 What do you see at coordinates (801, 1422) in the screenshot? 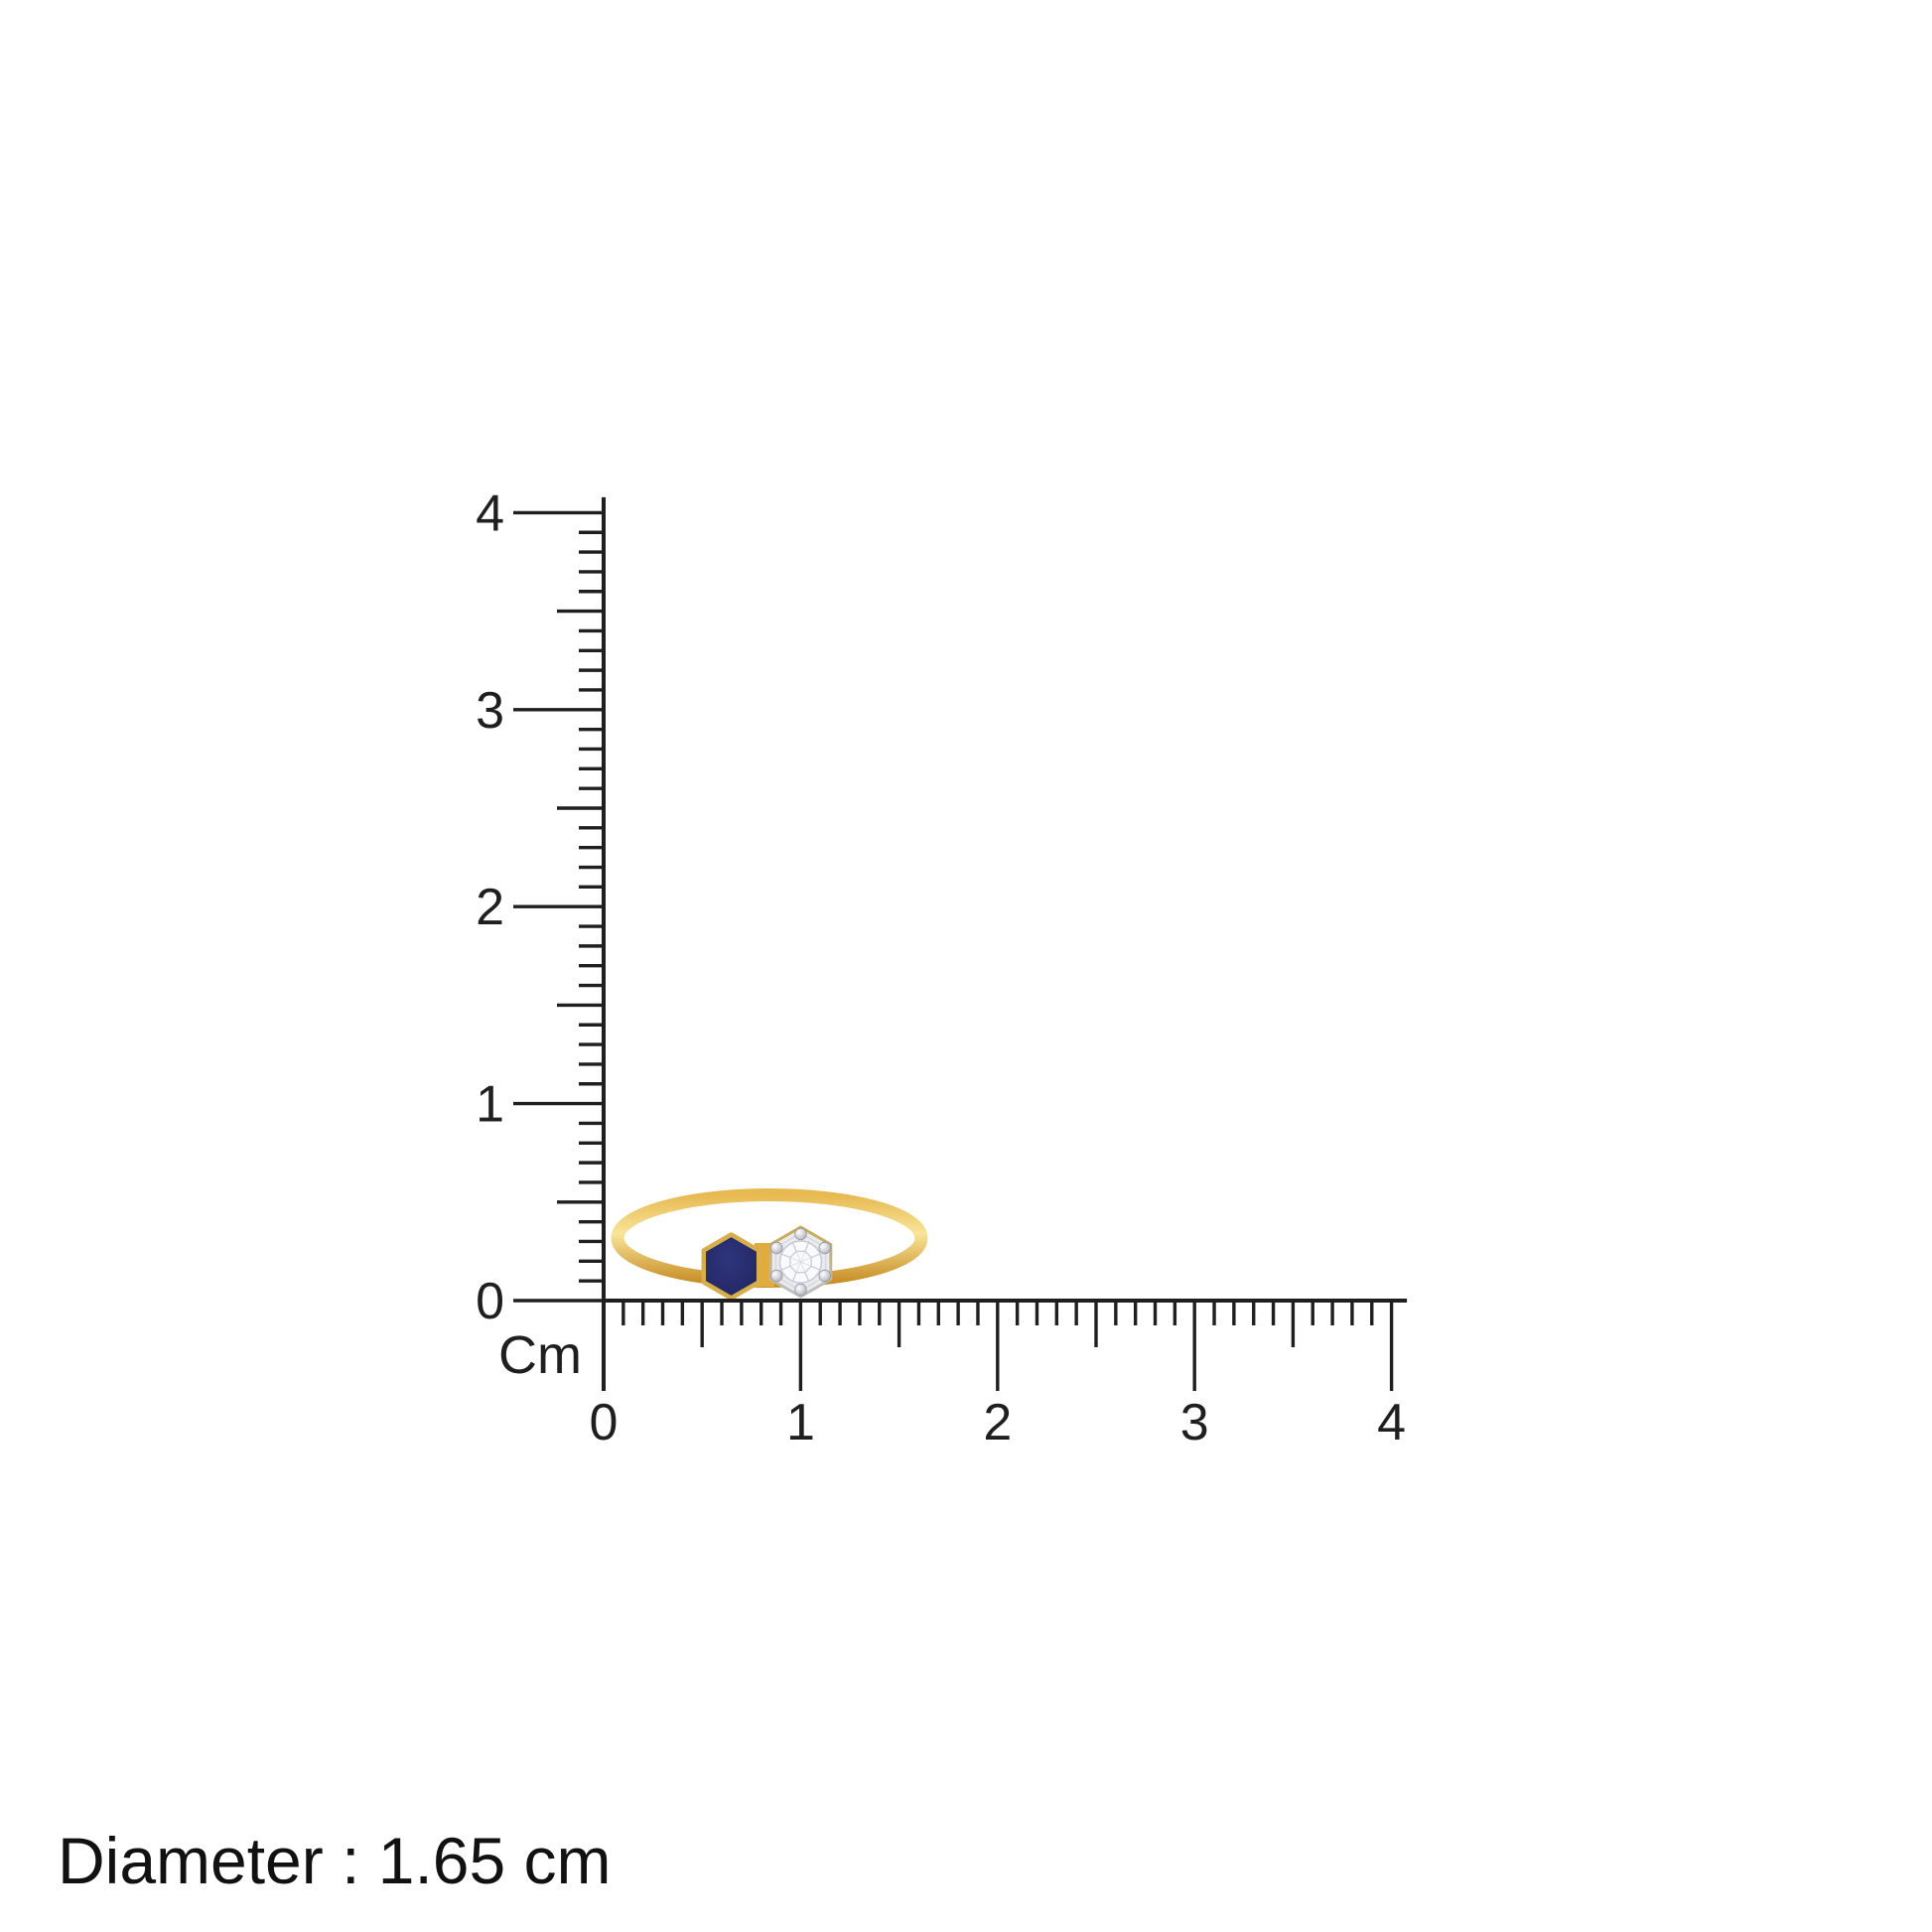
I see `horizontal-ruler-label: 1` at bounding box center [801, 1422].